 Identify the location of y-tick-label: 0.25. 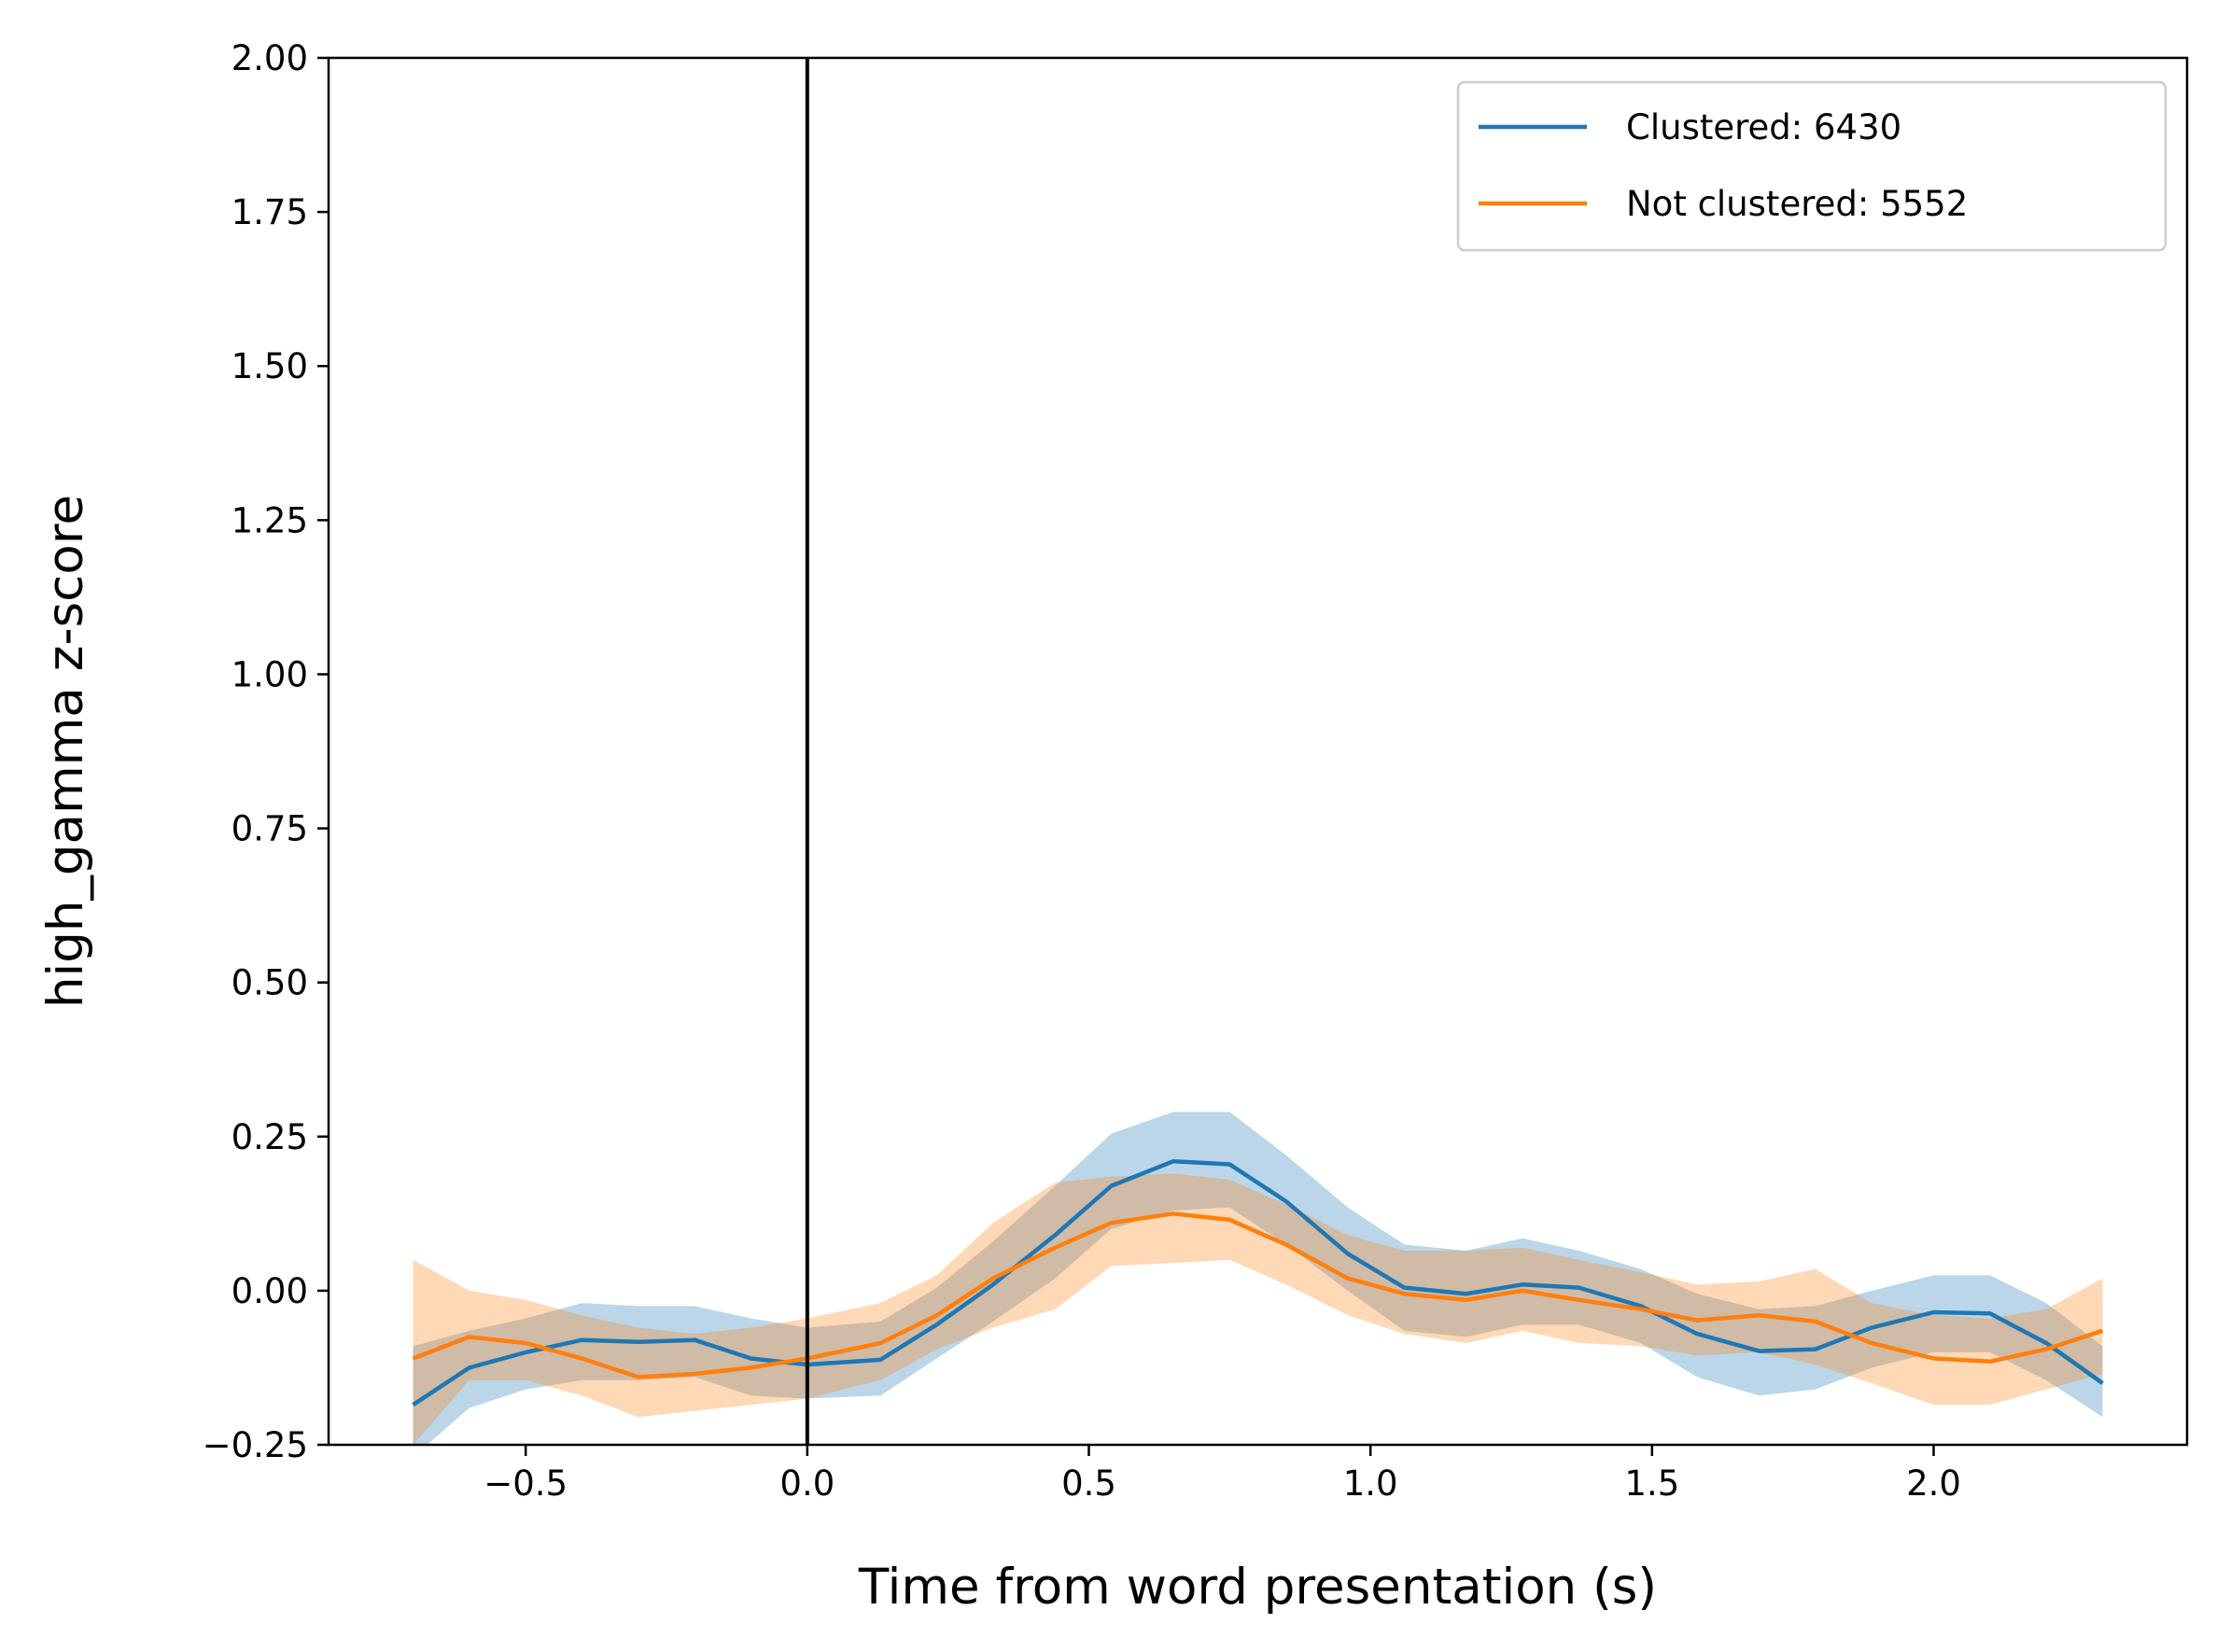
(269, 1137).